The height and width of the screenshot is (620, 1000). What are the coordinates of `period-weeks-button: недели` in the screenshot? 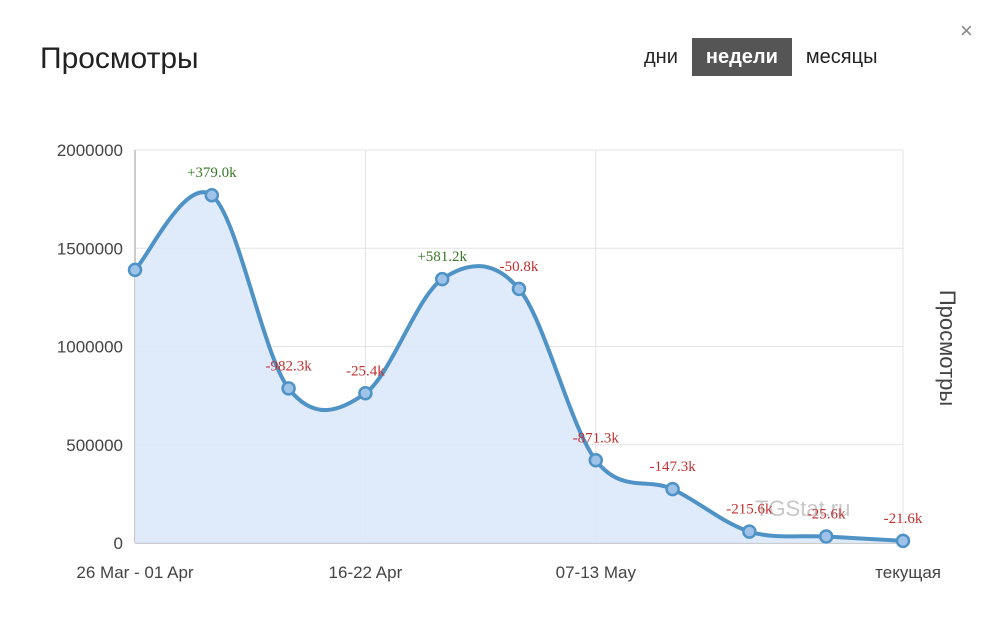 It's located at (741, 57).